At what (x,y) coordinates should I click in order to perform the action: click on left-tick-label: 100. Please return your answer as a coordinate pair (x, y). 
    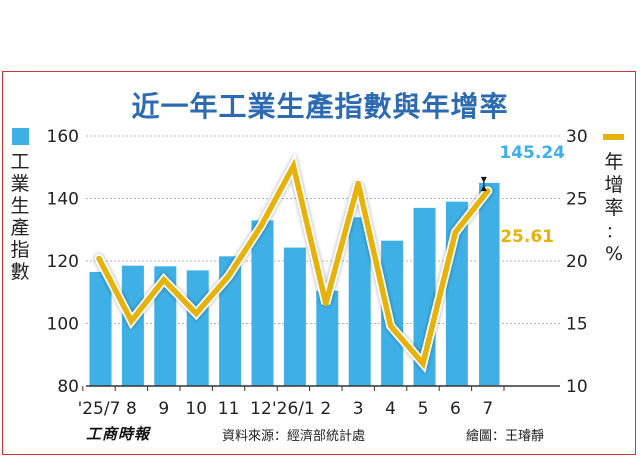
    Looking at the image, I should click on (63, 325).